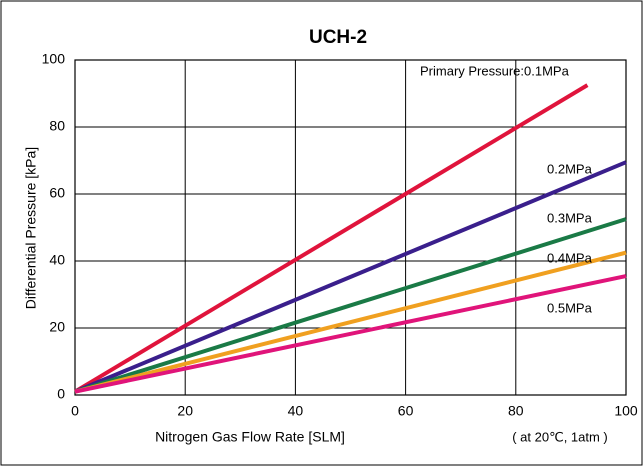  I want to click on series-label: Primary Pressure:0.1MPa, so click(495, 70).